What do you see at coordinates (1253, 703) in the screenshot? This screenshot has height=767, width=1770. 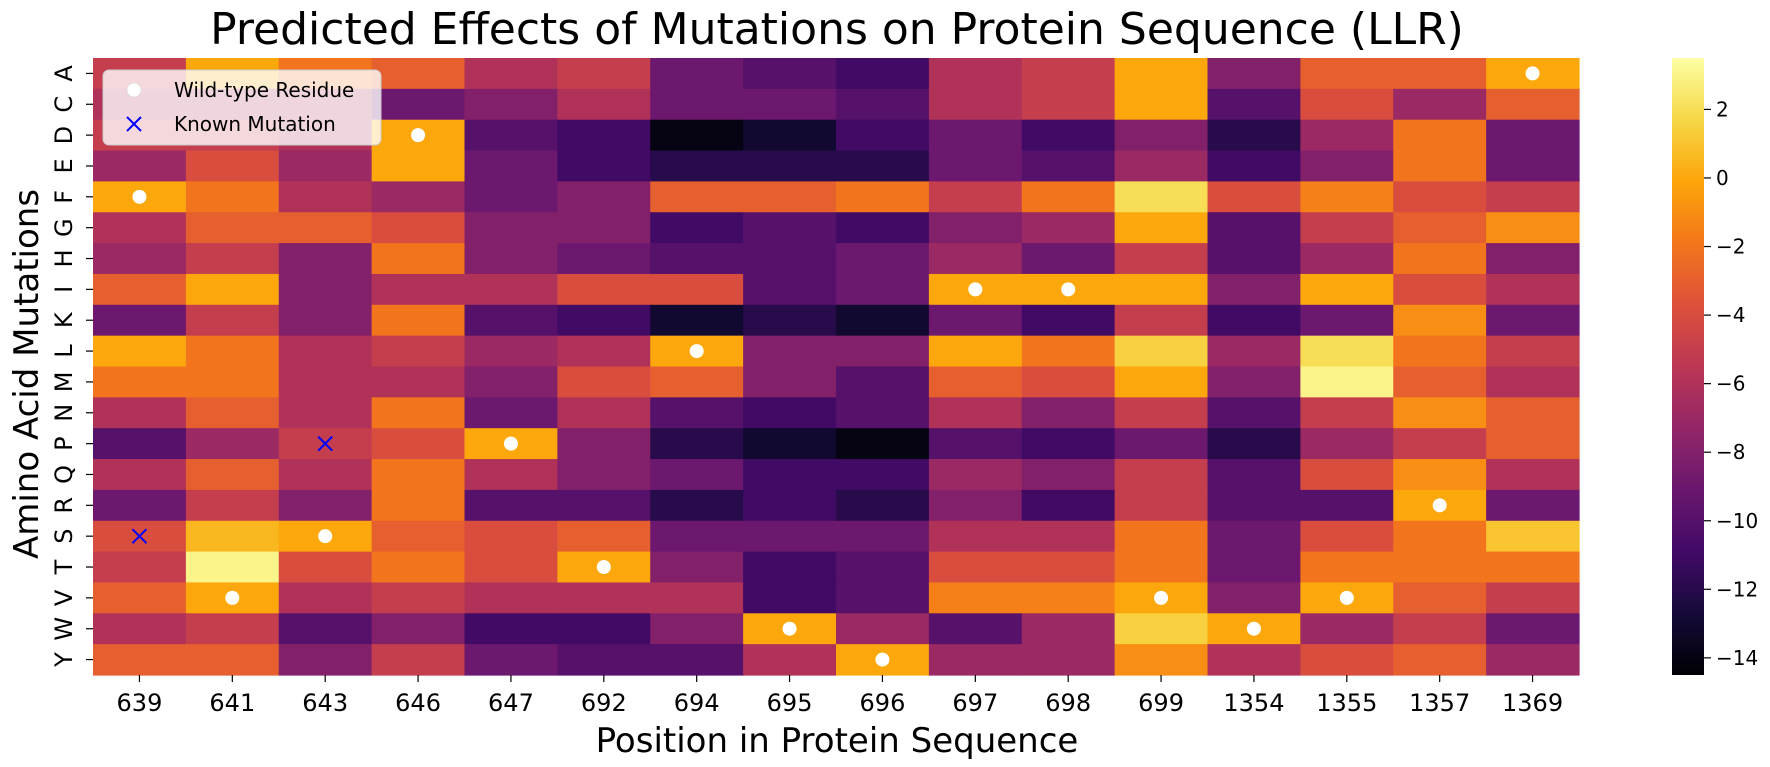 I see `x-tick-label: 1354` at bounding box center [1253, 703].